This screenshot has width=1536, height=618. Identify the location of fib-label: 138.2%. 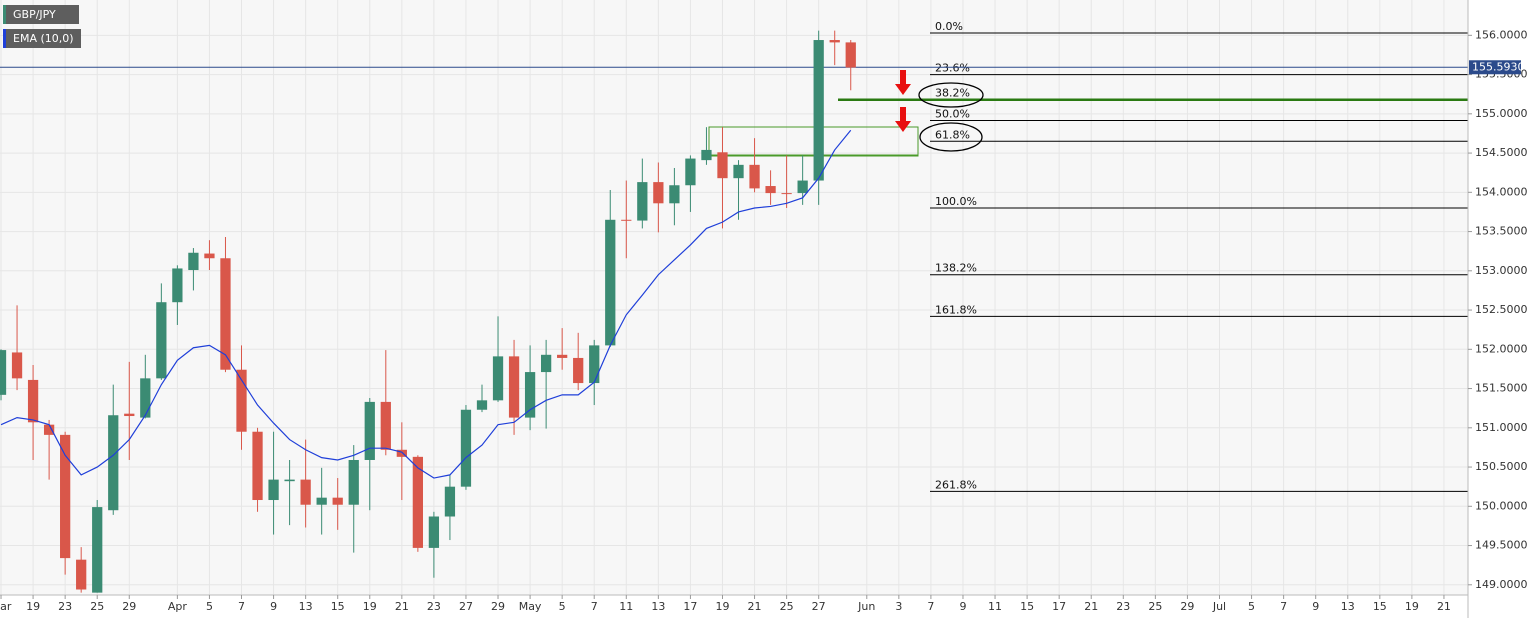
(956, 268).